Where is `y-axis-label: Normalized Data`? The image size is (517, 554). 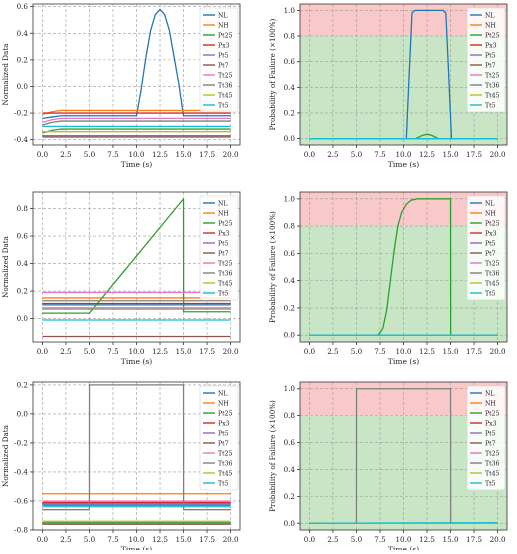 y-axis-label: Normalized Data is located at coordinates (5, 455).